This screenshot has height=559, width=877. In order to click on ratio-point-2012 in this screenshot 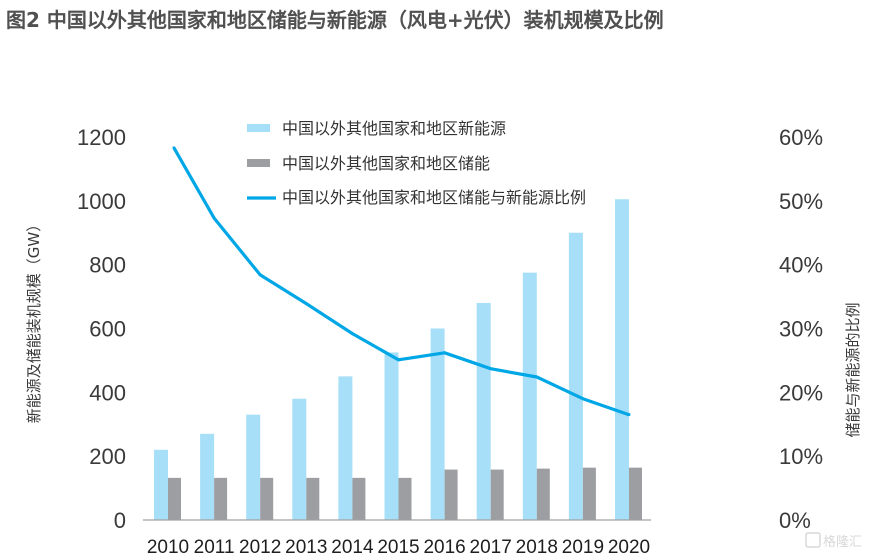, I will do `click(260, 275)`.